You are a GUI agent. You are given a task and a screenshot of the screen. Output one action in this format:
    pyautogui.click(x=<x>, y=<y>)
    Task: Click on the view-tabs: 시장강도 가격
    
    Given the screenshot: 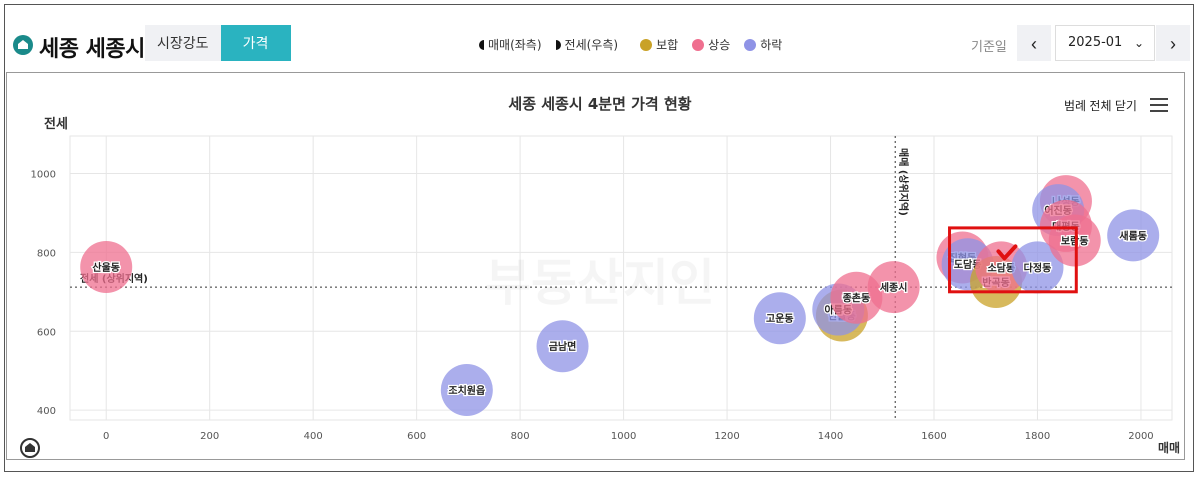 What is the action you would take?
    pyautogui.click(x=218, y=43)
    